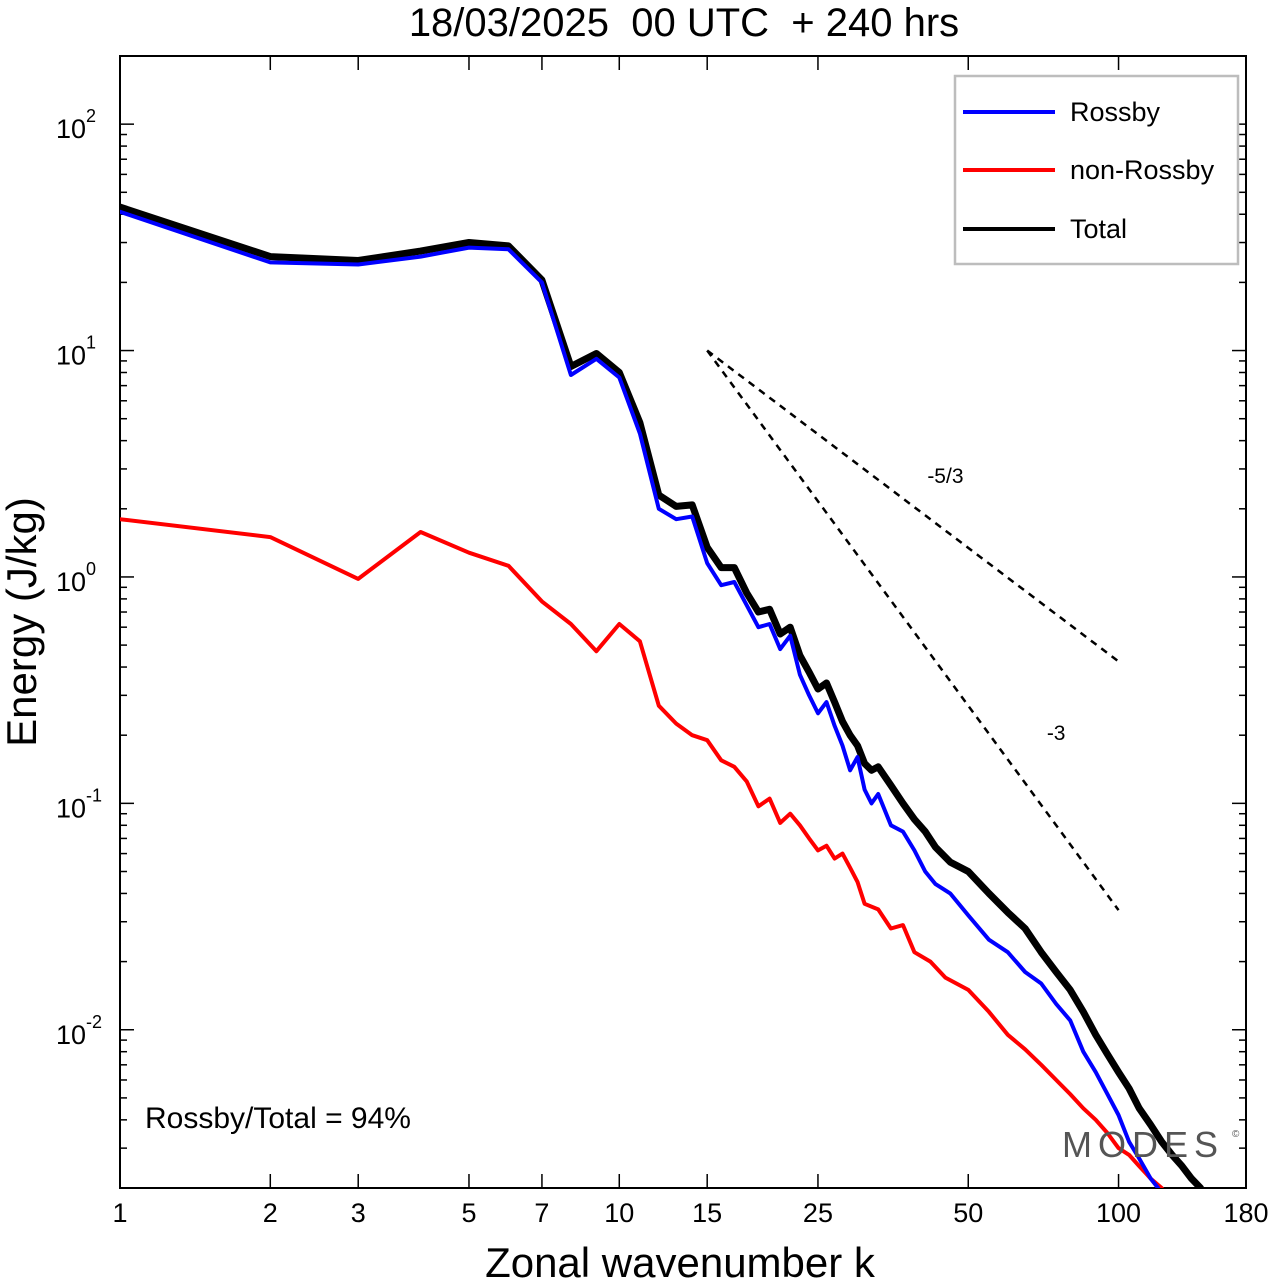  What do you see at coordinates (818, 1213) in the screenshot?
I see `x-tick-label: 25` at bounding box center [818, 1213].